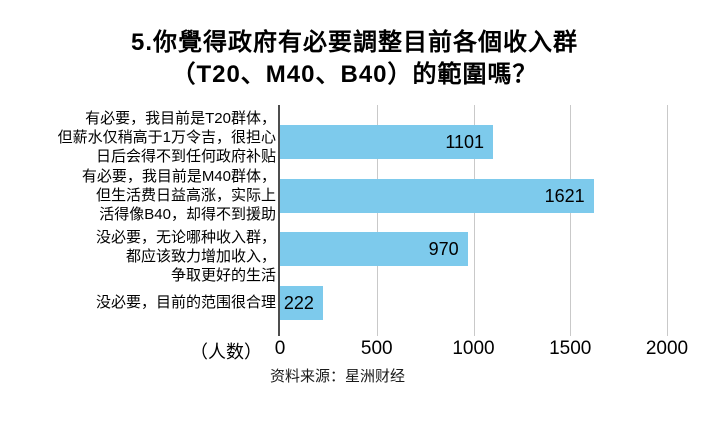  I want to click on x-tick-1500: 1500, so click(570, 348).